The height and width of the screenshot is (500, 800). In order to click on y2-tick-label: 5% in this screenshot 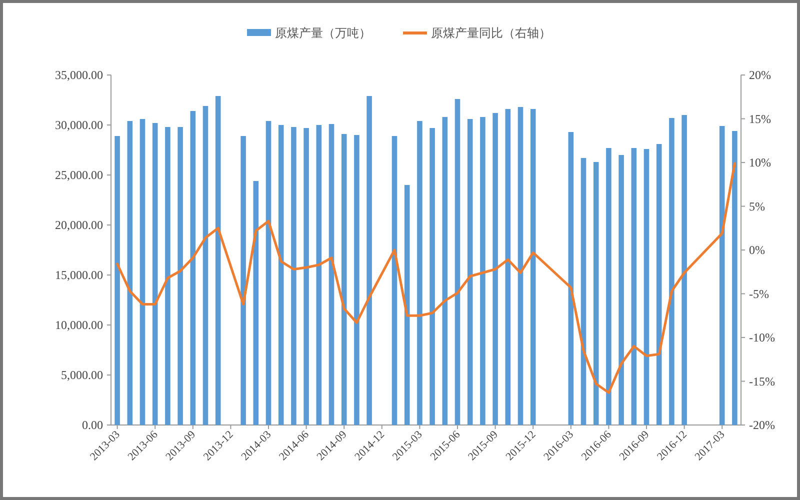, I will do `click(757, 206)`.